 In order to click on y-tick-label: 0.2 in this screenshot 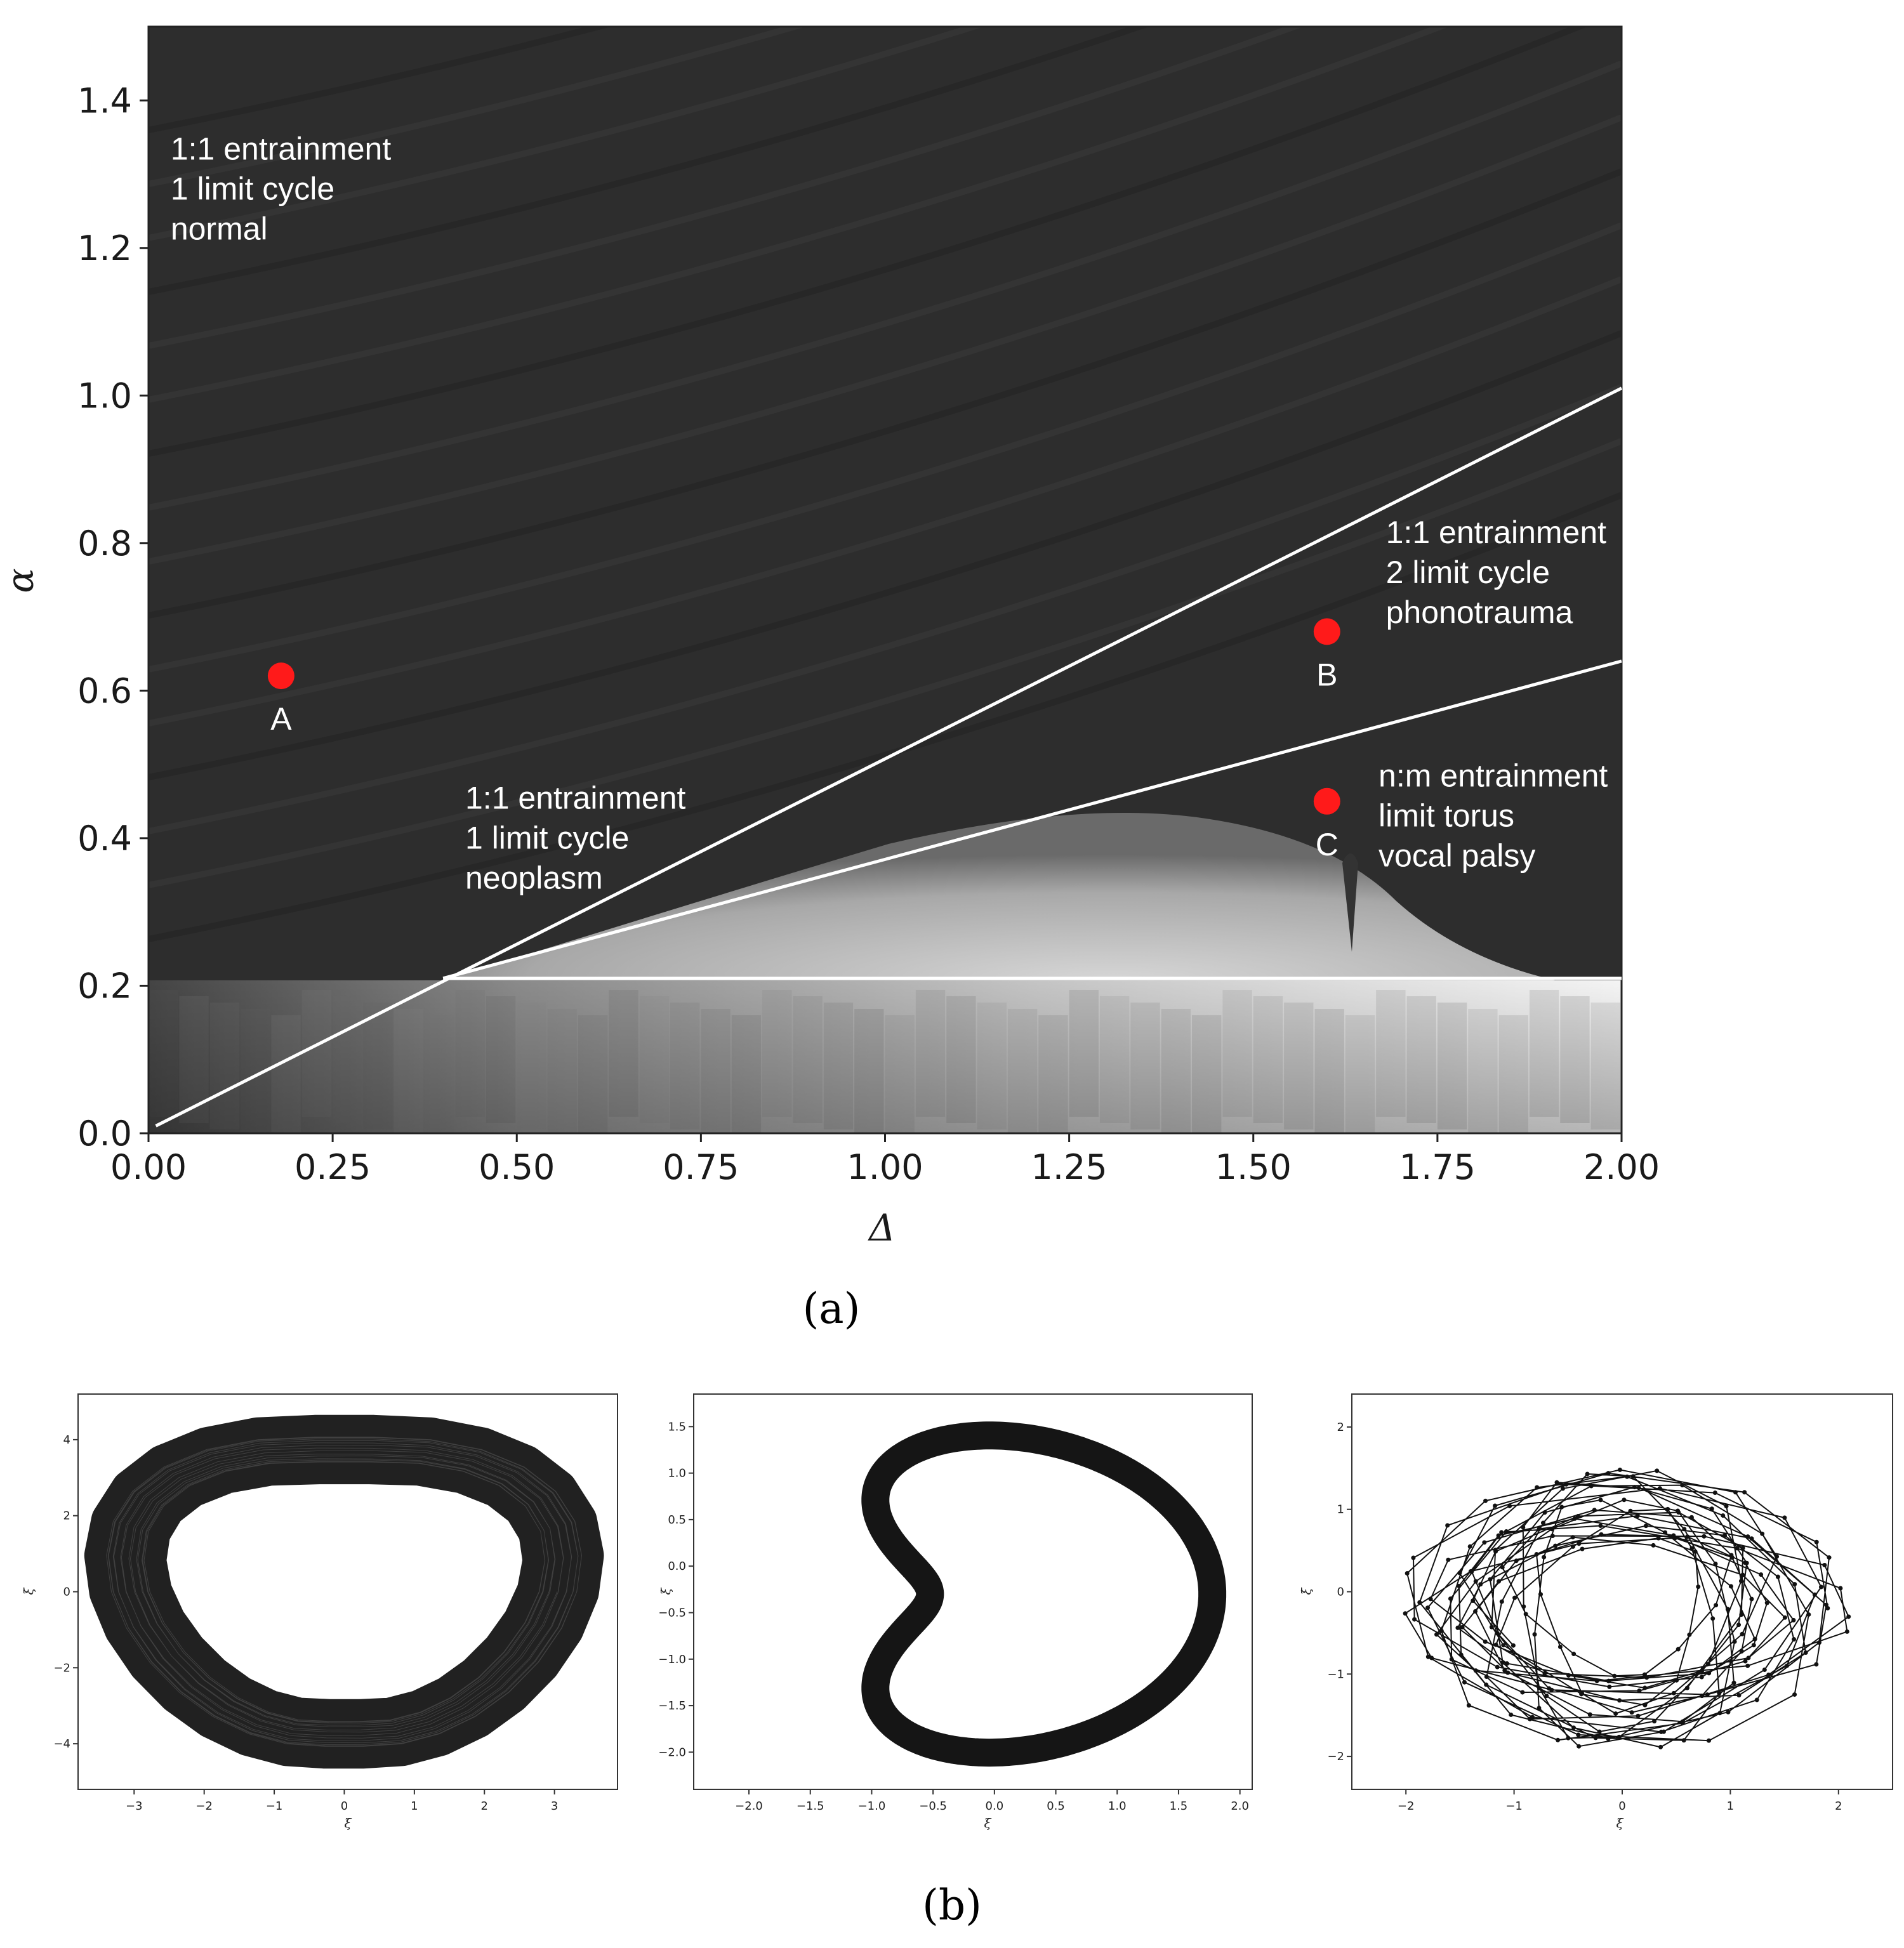, I will do `click(104, 986)`.